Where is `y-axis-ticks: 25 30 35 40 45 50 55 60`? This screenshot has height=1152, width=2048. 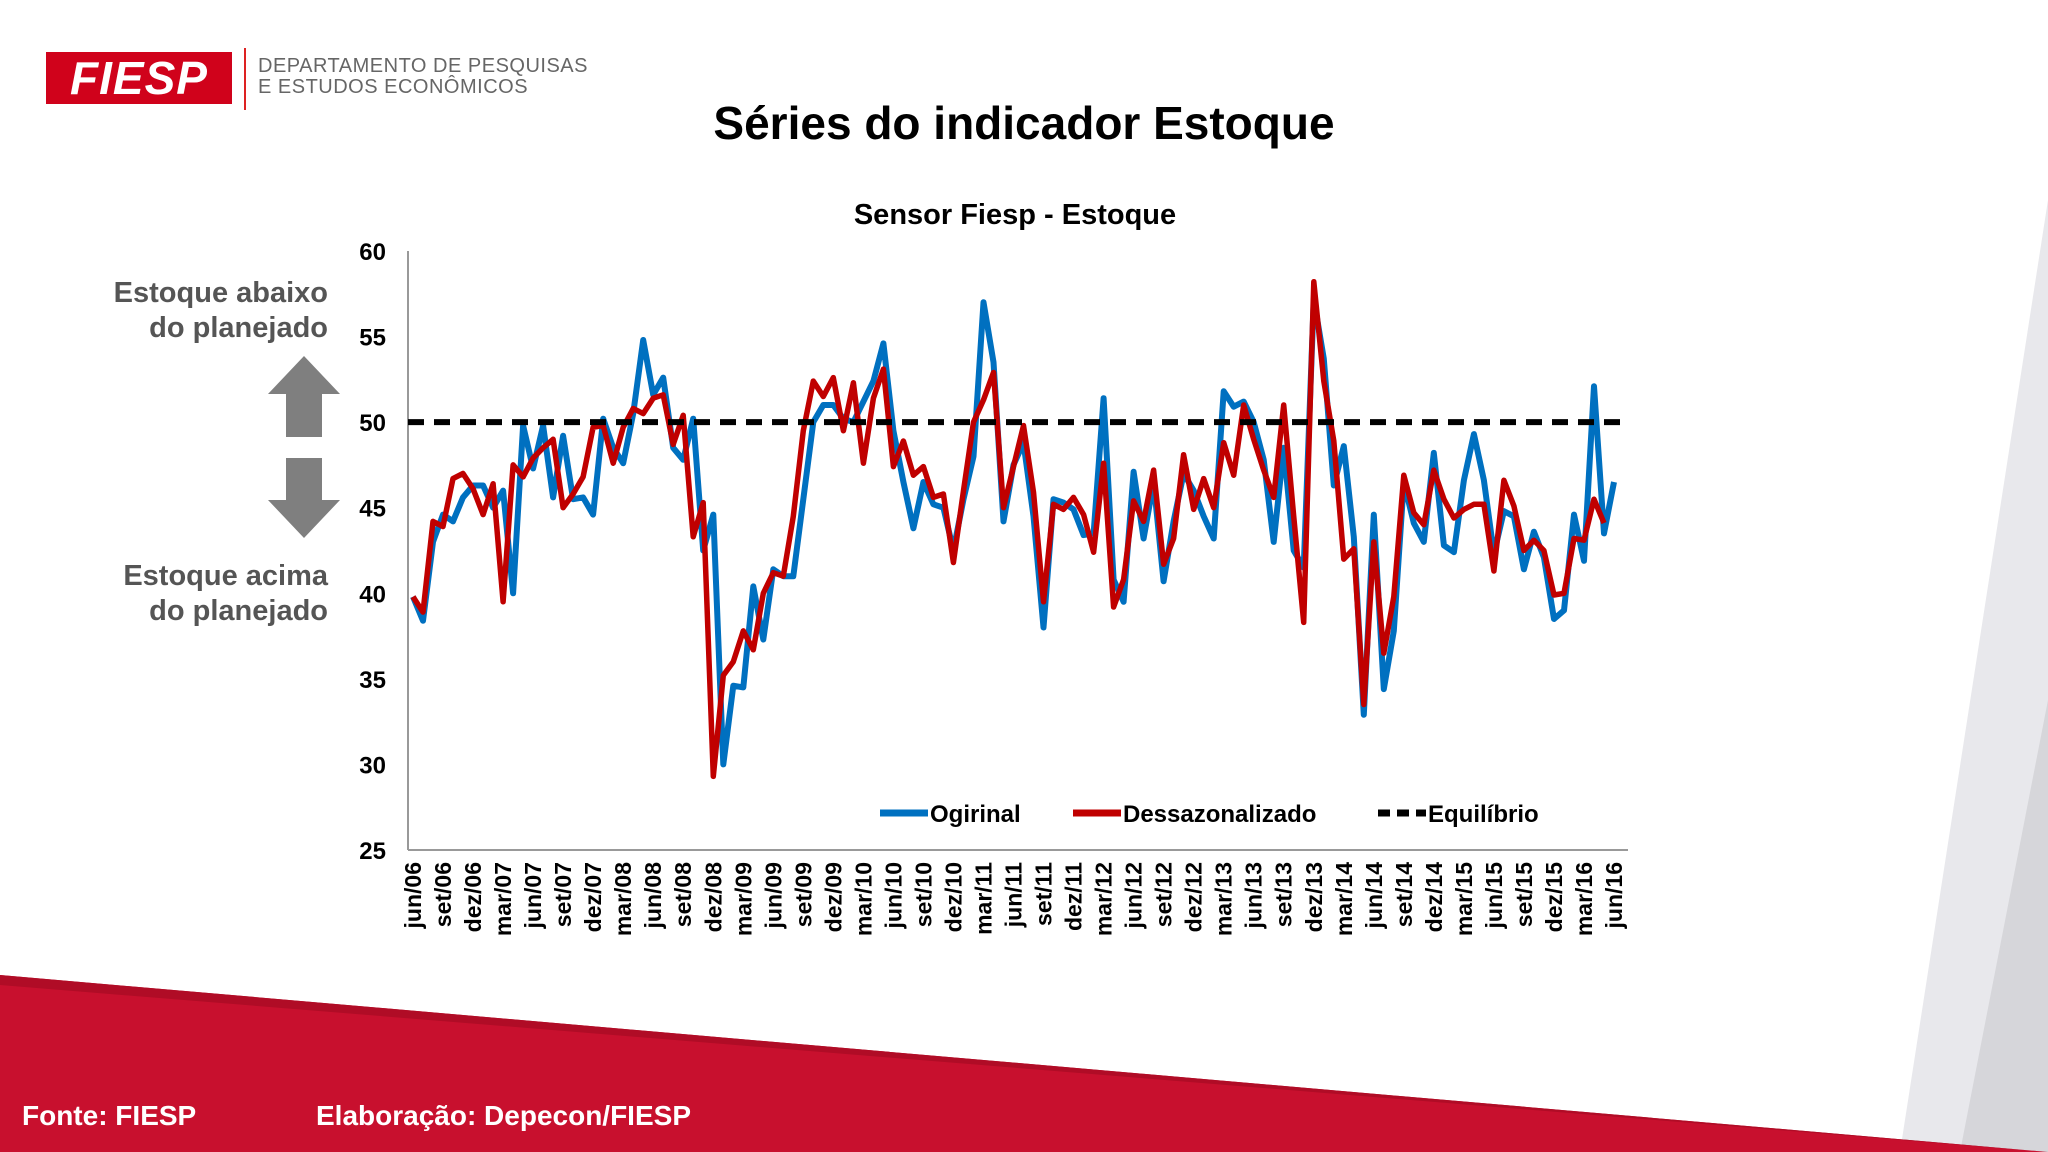 y-axis-ticks: 25 30 35 40 45 50 55 60 is located at coordinates (372, 552).